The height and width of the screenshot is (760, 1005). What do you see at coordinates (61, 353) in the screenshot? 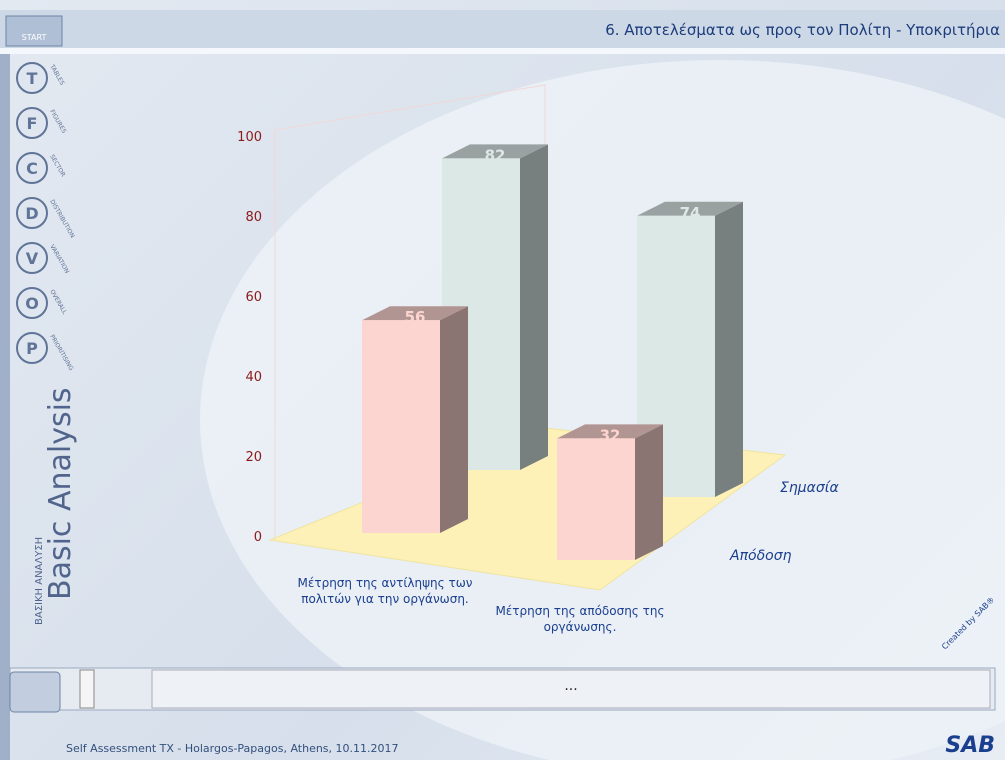
I see `sidebar-label: PRIORITISING` at bounding box center [61, 353].